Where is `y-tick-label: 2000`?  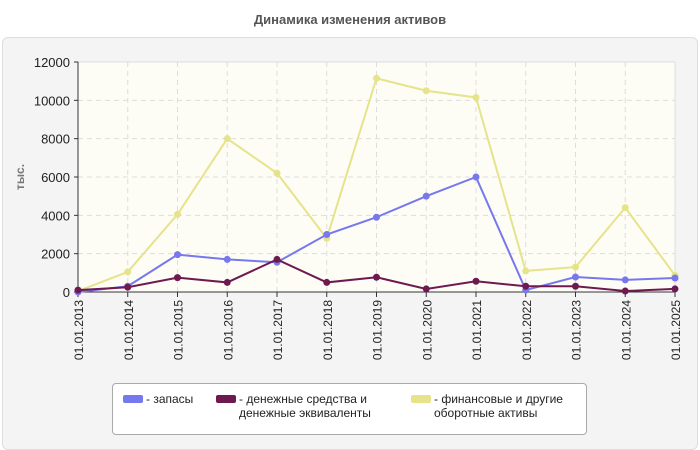 y-tick-label: 2000 is located at coordinates (55, 254).